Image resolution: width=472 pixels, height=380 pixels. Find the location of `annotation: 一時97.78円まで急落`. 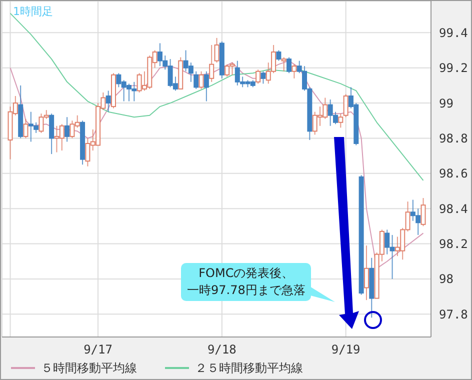

annotation: 一時97.78円まで急落 is located at coordinates (246, 290).